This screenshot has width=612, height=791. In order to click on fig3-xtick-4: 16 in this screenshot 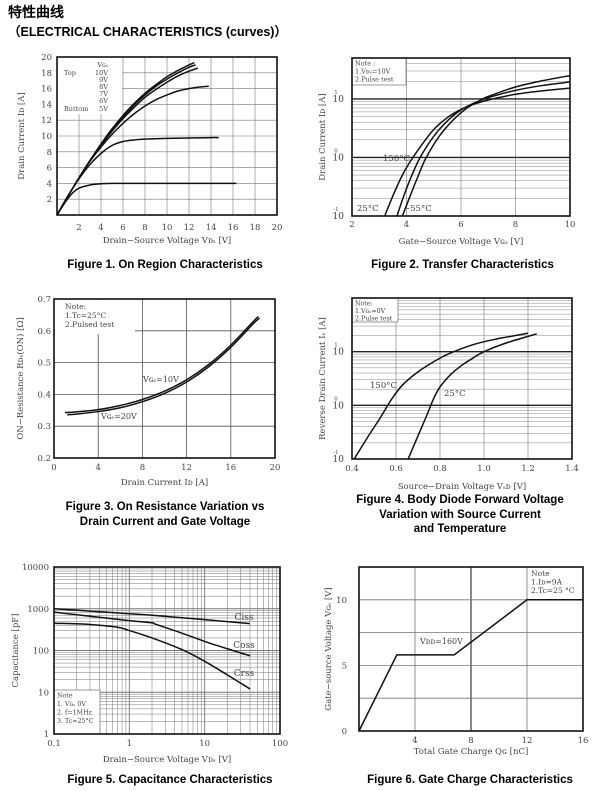, I will do `click(230, 468)`.